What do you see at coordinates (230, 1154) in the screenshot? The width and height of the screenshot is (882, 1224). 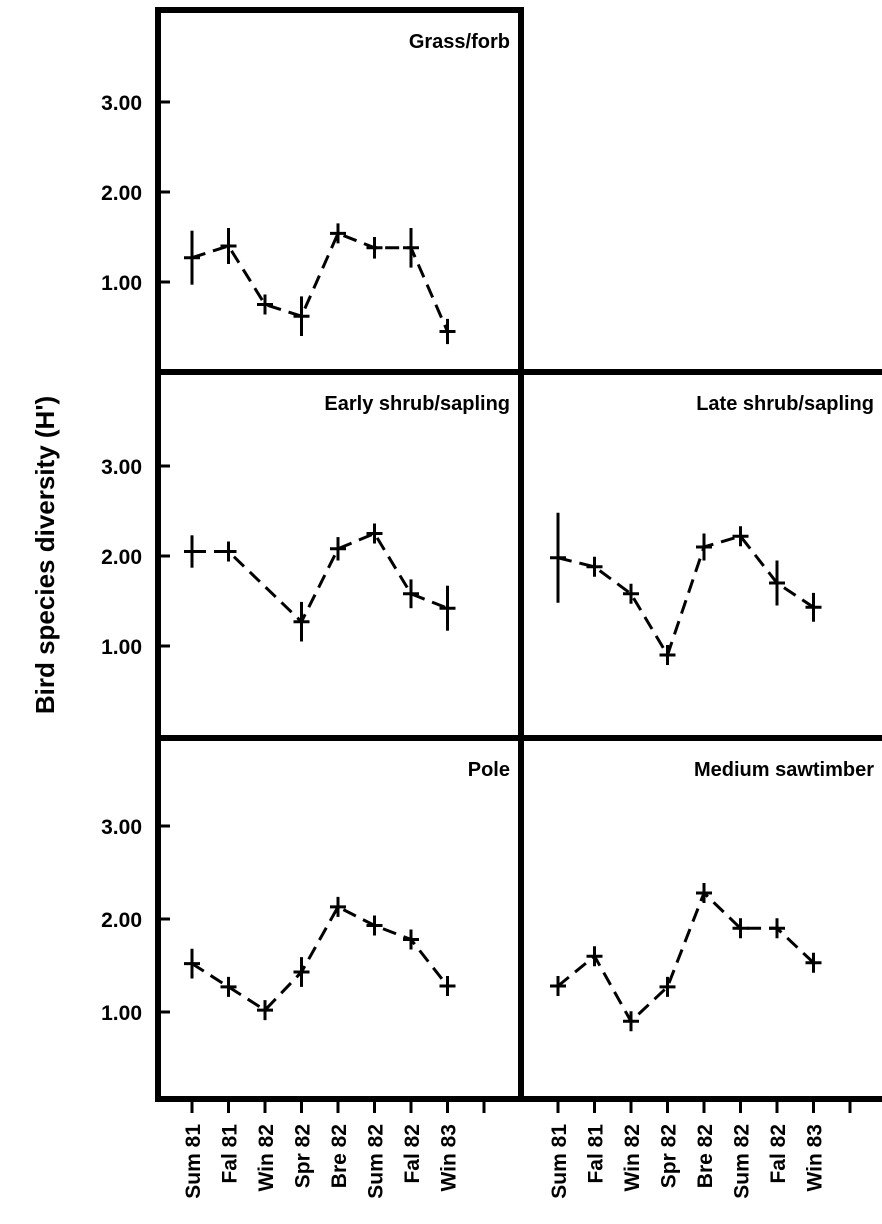 I see `x-tick-label-left-fal-81: Fal 81` at bounding box center [230, 1154].